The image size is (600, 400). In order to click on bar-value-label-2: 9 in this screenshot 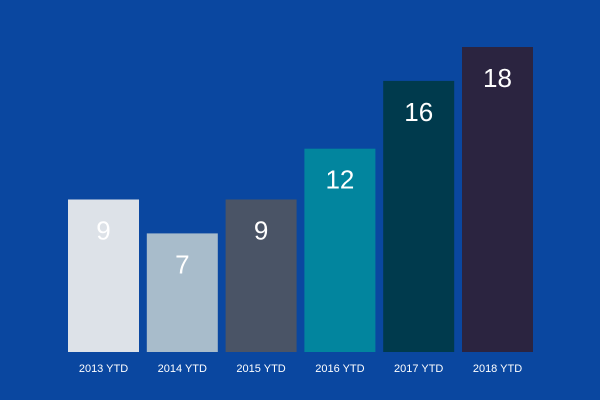, I will do `click(261, 231)`.